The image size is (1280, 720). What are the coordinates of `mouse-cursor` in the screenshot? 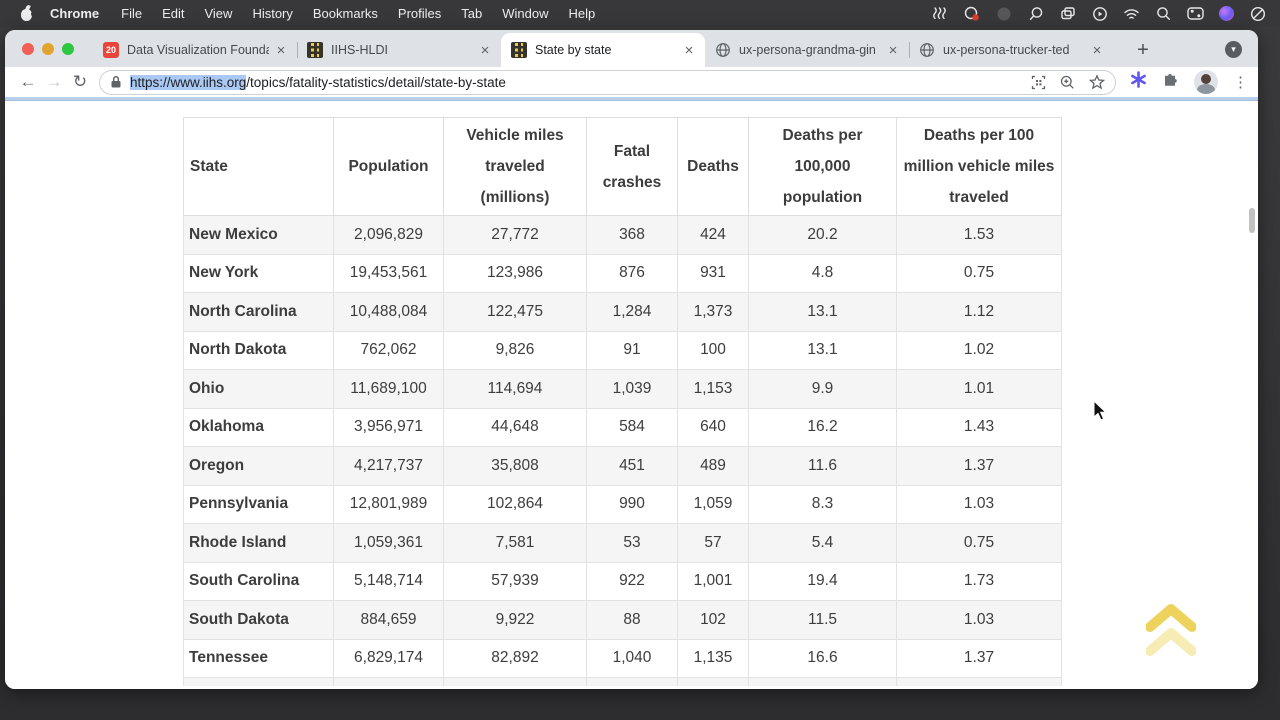 It's located at (1100, 410).